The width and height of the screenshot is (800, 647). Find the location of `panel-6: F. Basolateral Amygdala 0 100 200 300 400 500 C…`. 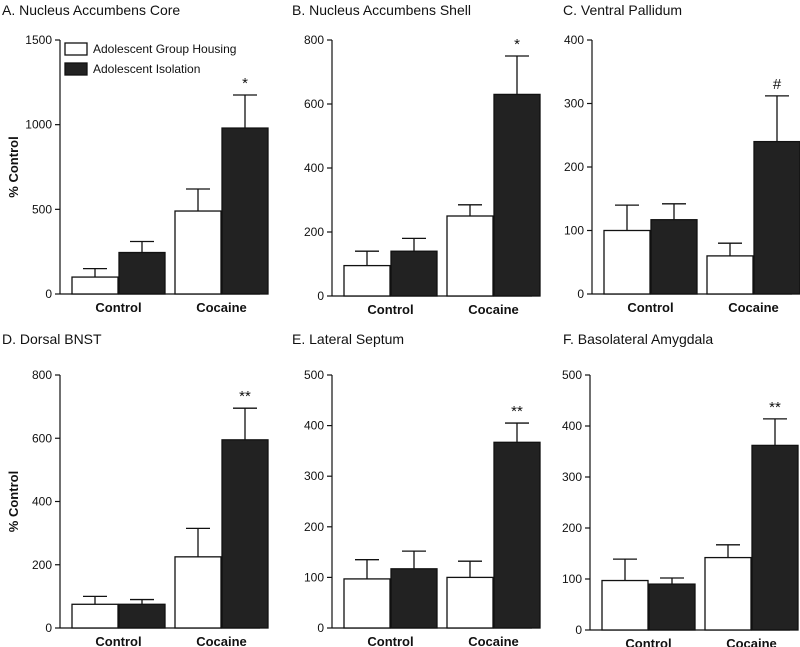

panel-6: F. Basolateral Amygdala 0 100 200 300 400 500 C… is located at coordinates (680, 489).